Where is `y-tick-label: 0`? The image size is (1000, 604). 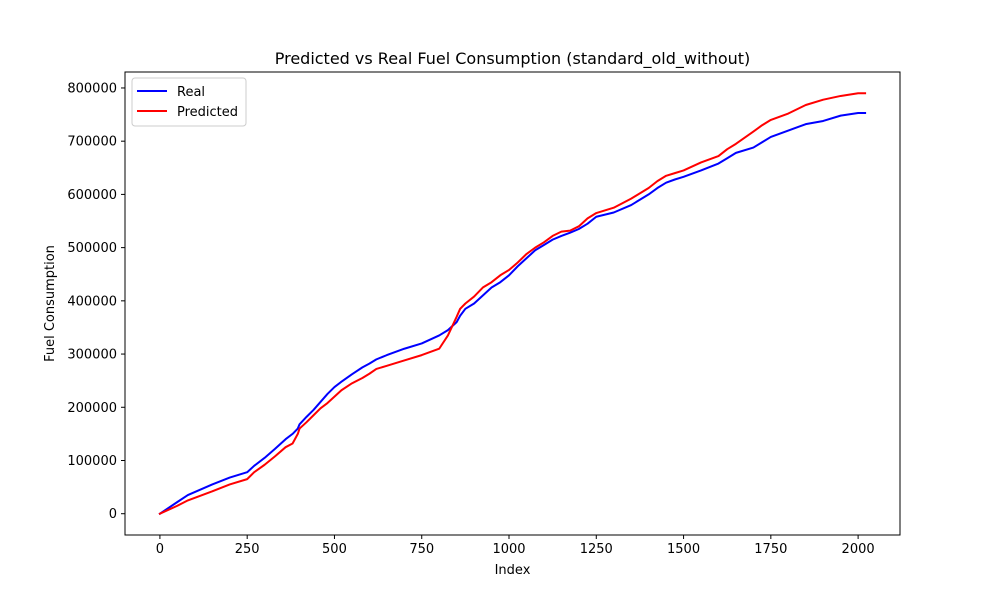 y-tick-label: 0 is located at coordinates (113, 514).